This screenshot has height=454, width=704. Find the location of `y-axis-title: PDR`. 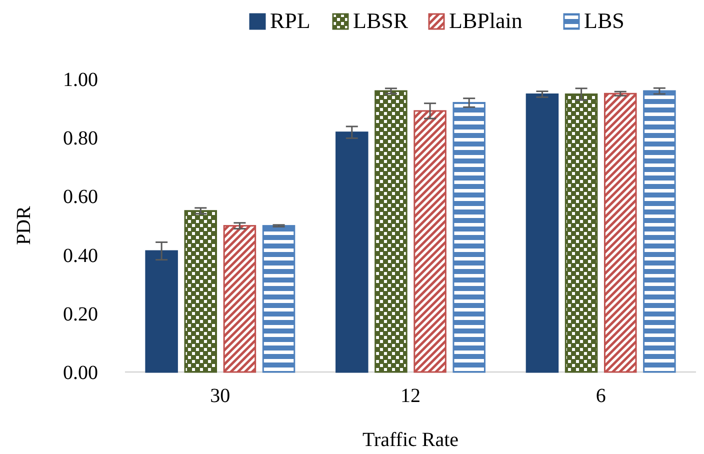

y-axis-title: PDR is located at coordinates (24, 225).